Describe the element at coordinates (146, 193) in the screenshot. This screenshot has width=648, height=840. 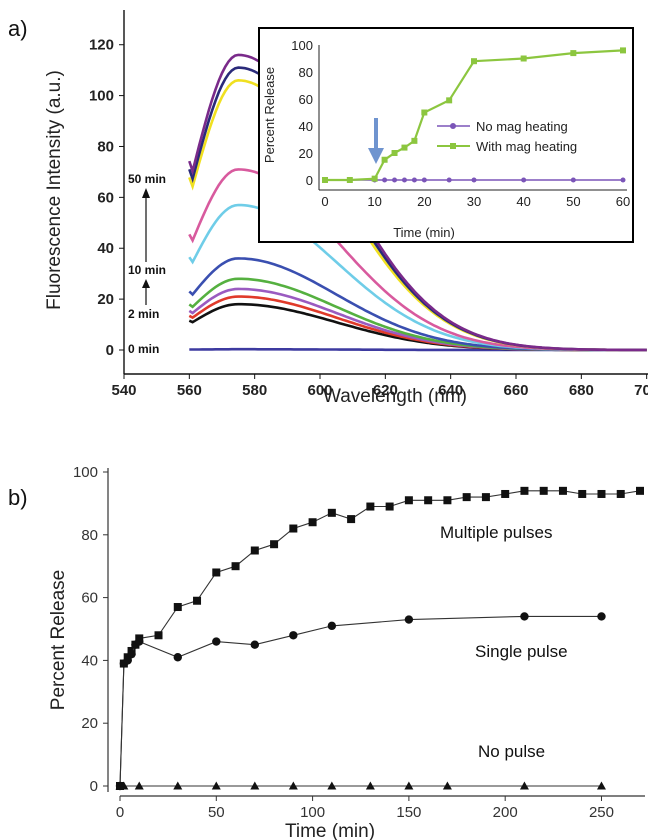
I see `time-arrowhead-upper` at that location.